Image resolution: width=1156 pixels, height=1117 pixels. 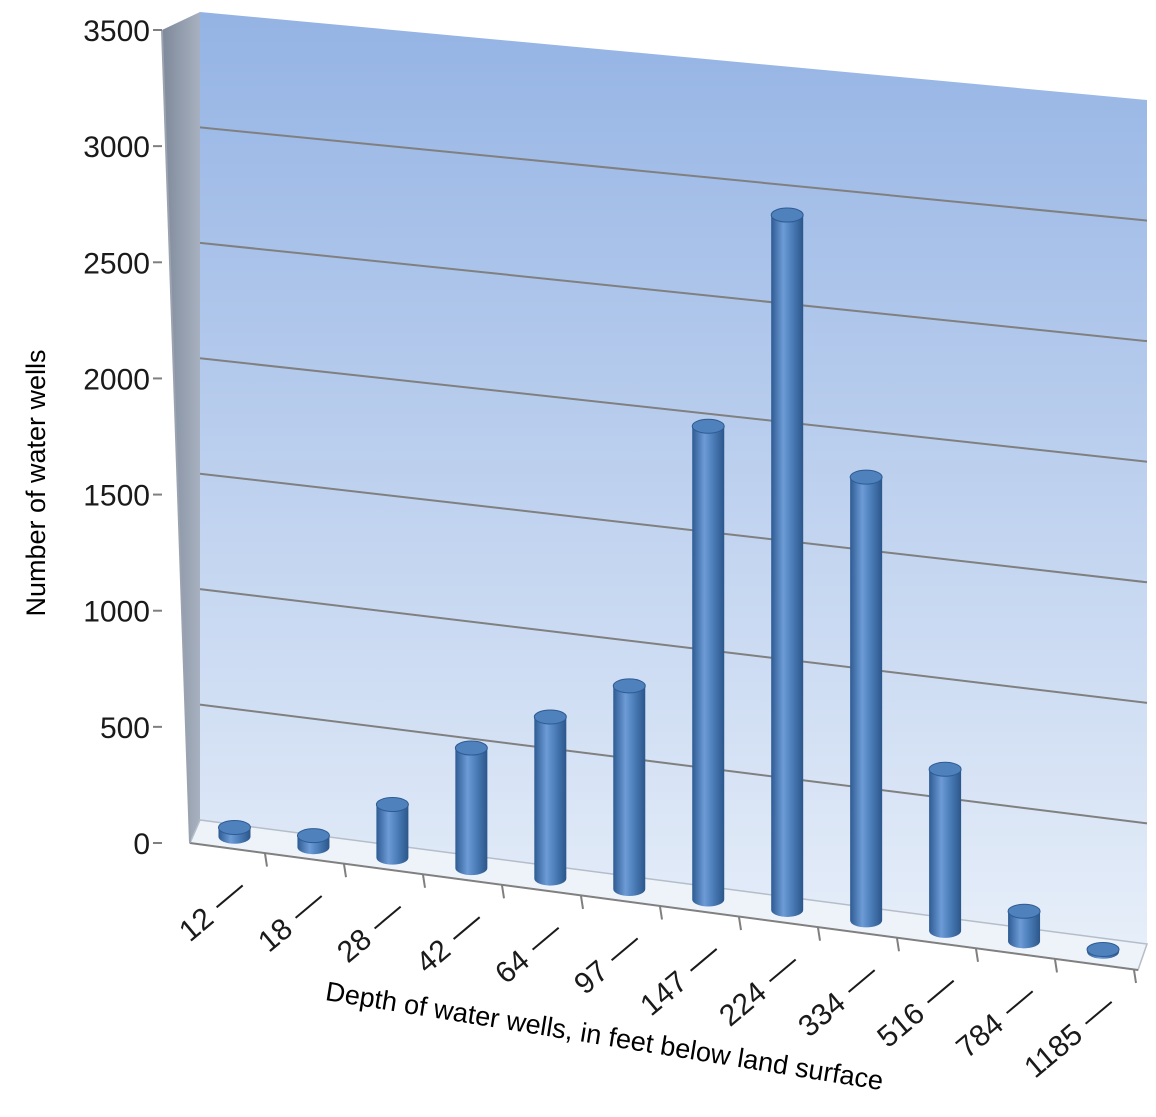 I want to click on x-tick-label: 42, so click(x=433, y=956).